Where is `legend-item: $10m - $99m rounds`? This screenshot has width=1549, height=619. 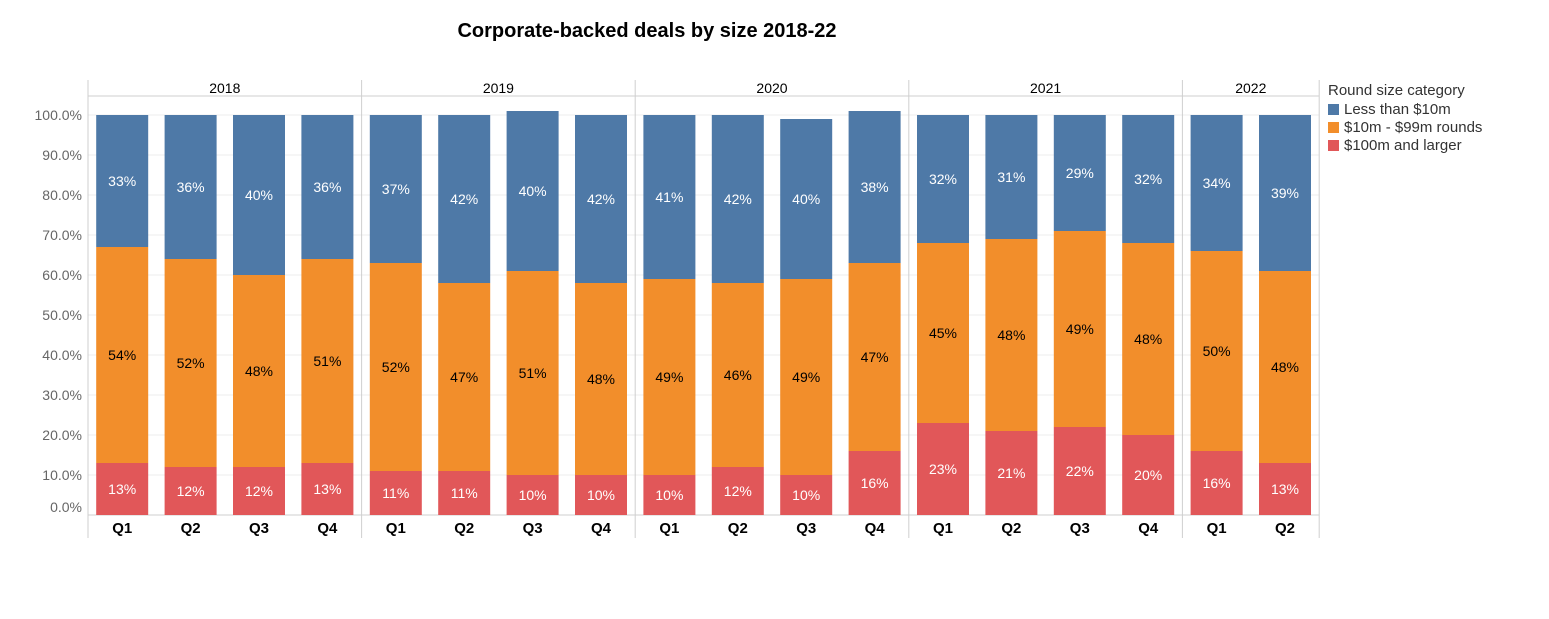
legend-item: $10m - $99m rounds is located at coordinates (1405, 127).